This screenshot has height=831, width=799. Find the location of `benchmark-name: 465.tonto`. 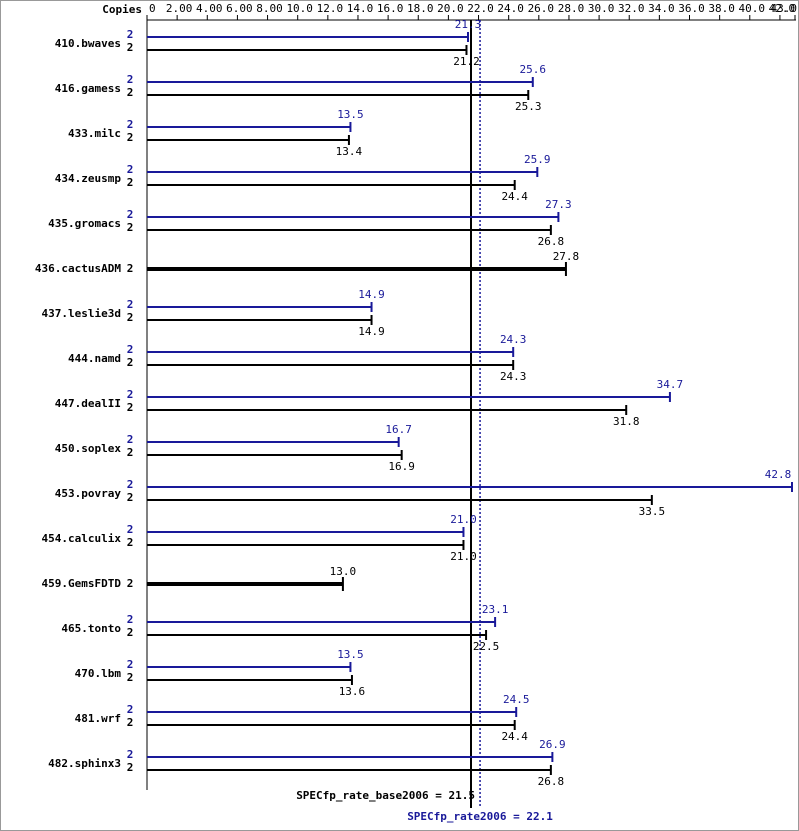

benchmark-name: 465.tonto is located at coordinates (91, 628).